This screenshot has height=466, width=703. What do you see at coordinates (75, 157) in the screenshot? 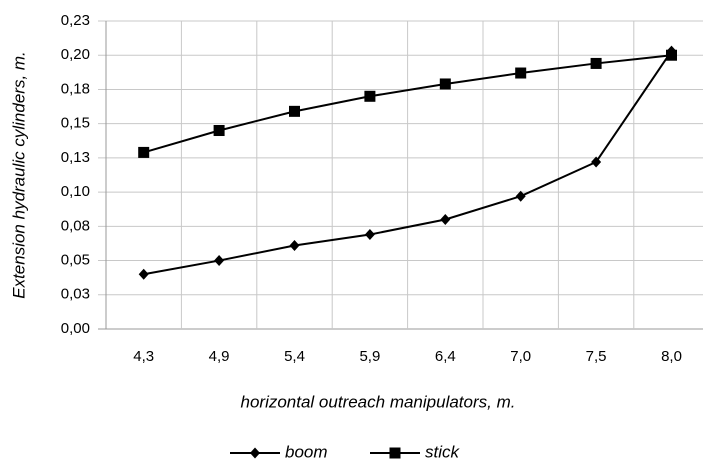
I see `y-tick-label: 0,13` at bounding box center [75, 157].